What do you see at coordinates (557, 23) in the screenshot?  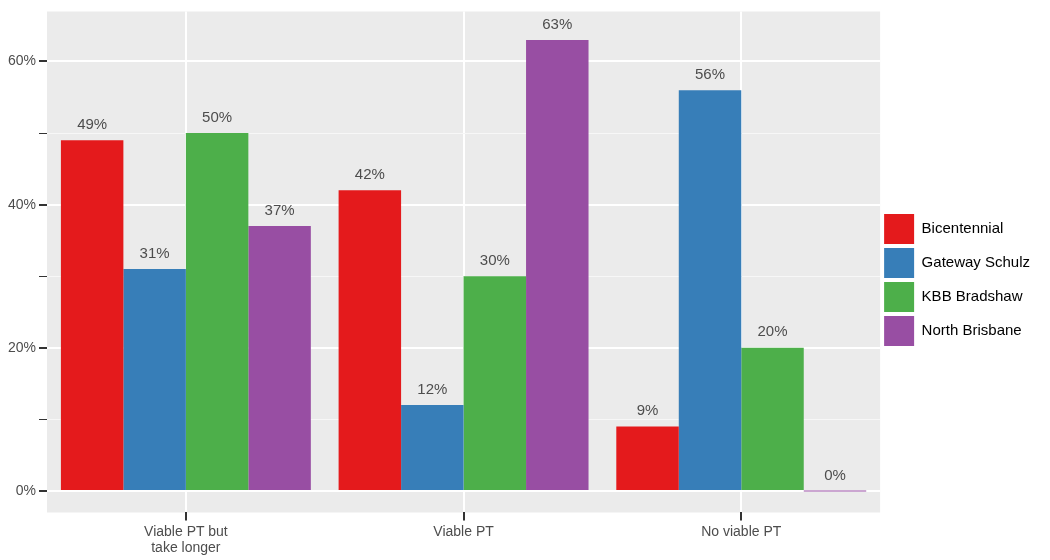 I see `data-label: 63%` at bounding box center [557, 23].